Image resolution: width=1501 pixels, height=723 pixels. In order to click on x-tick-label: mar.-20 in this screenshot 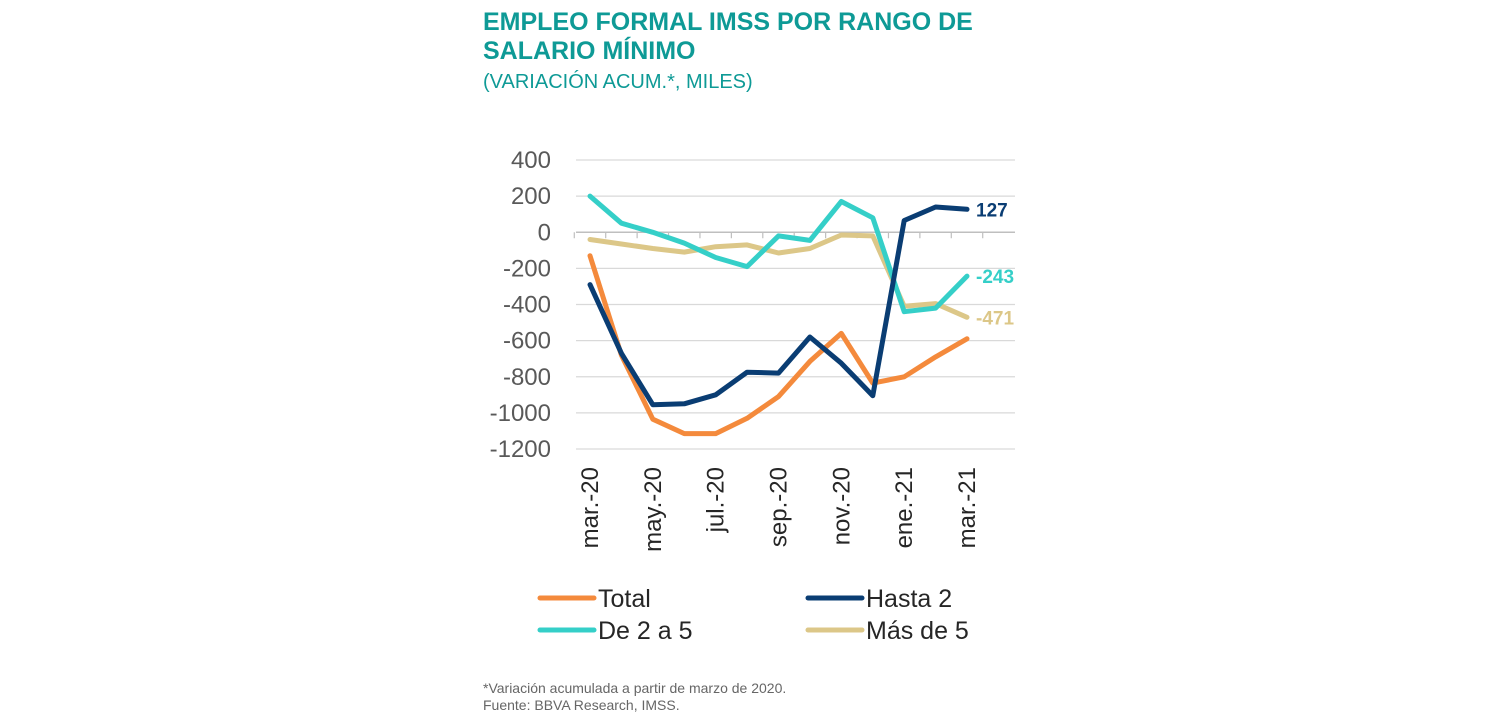, I will do `click(590, 507)`.